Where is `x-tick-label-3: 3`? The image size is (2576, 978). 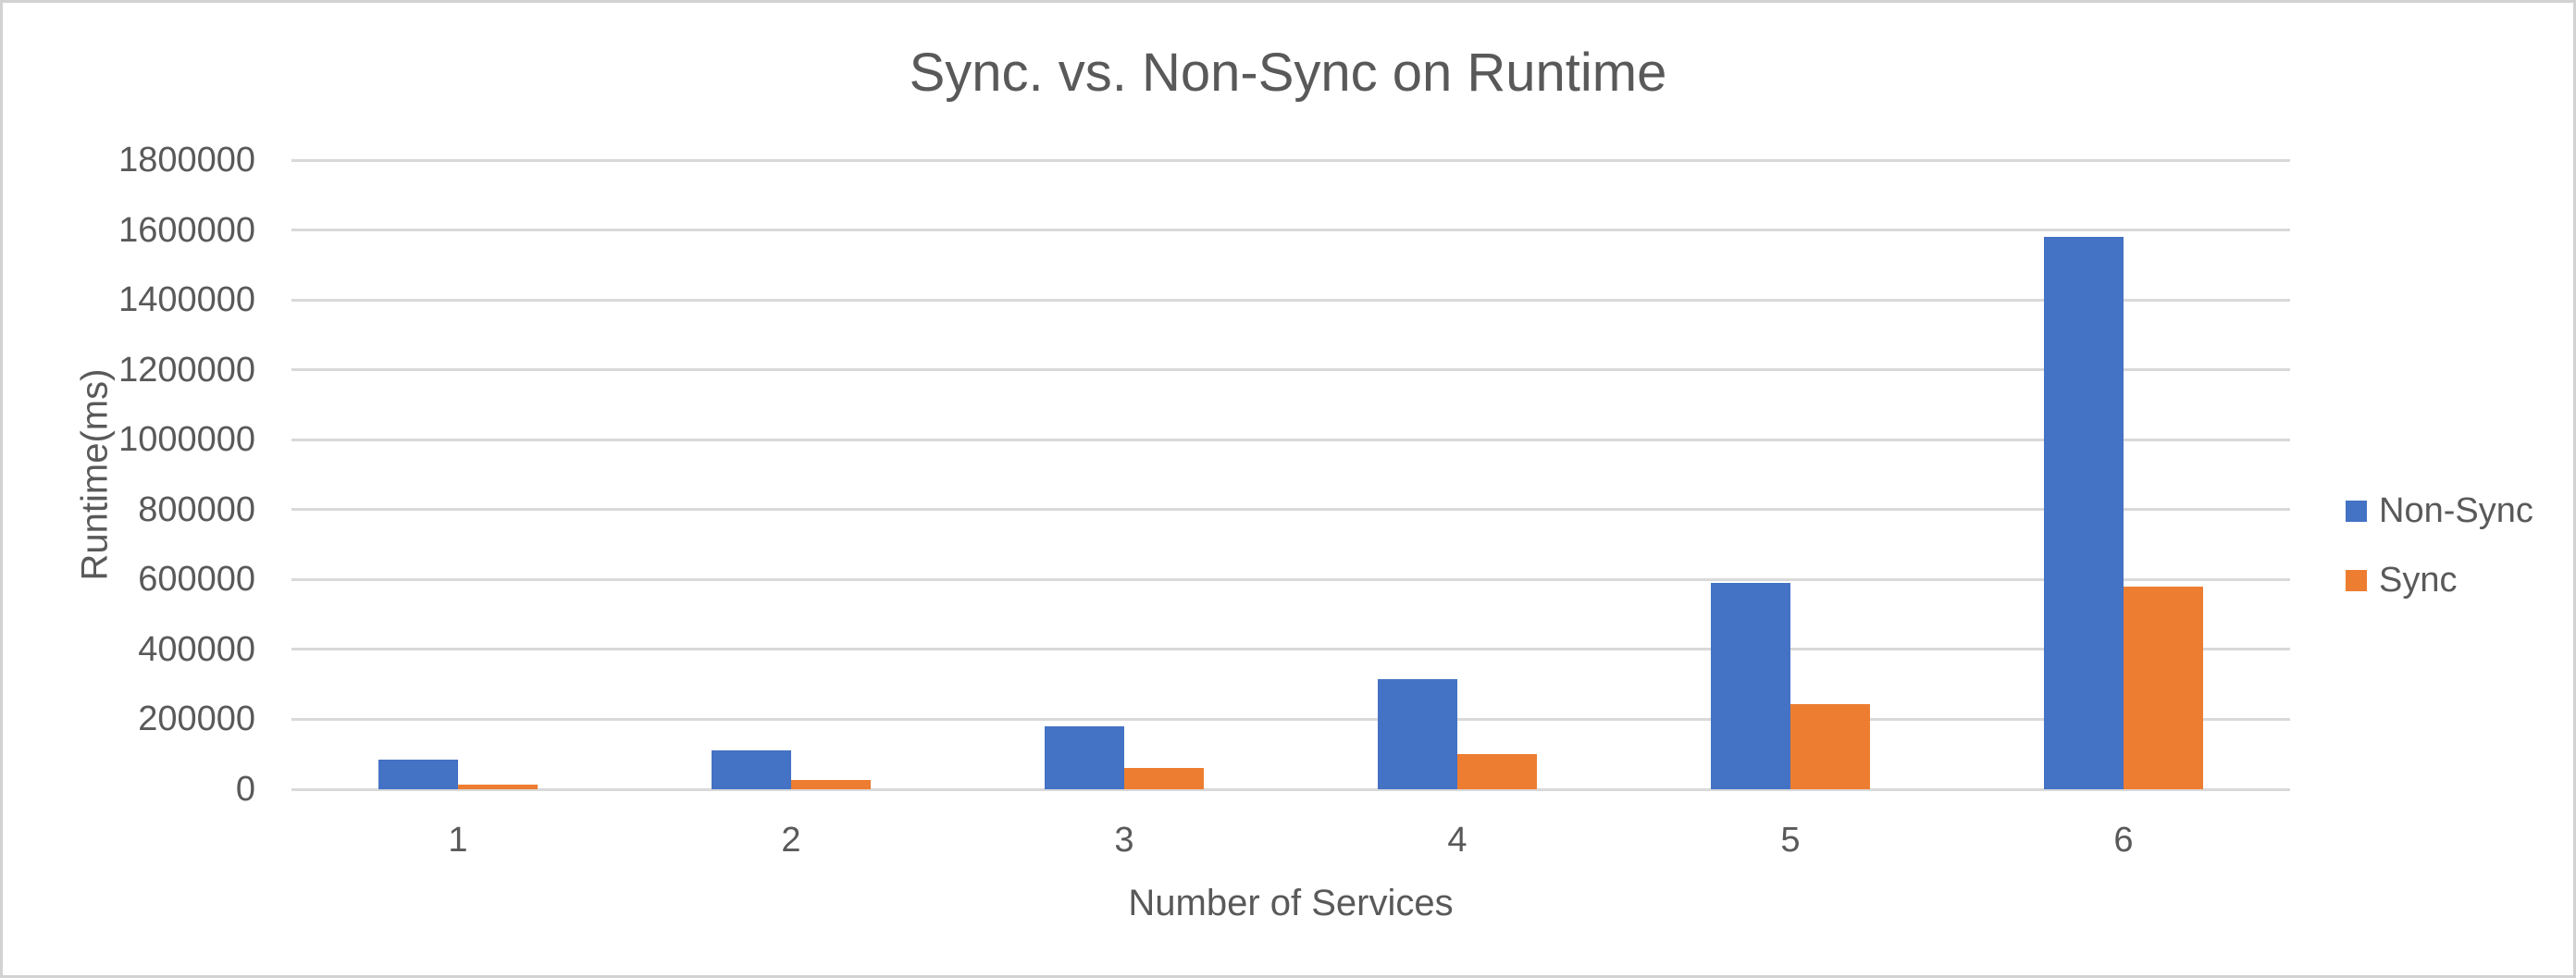
x-tick-label-3: 3 is located at coordinates (1124, 840).